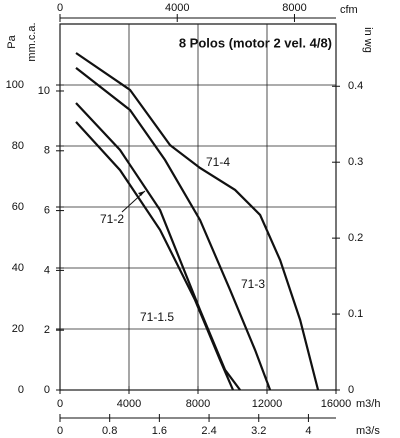  I want to click on x-tick-label: 12000, so click(267, 404).